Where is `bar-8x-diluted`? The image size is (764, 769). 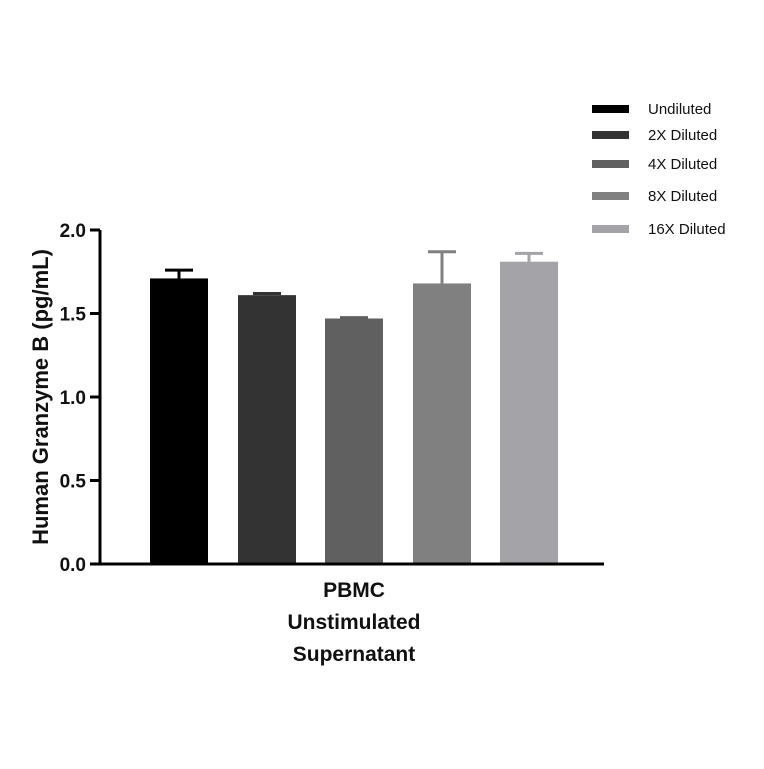
bar-8x-diluted is located at coordinates (442, 423).